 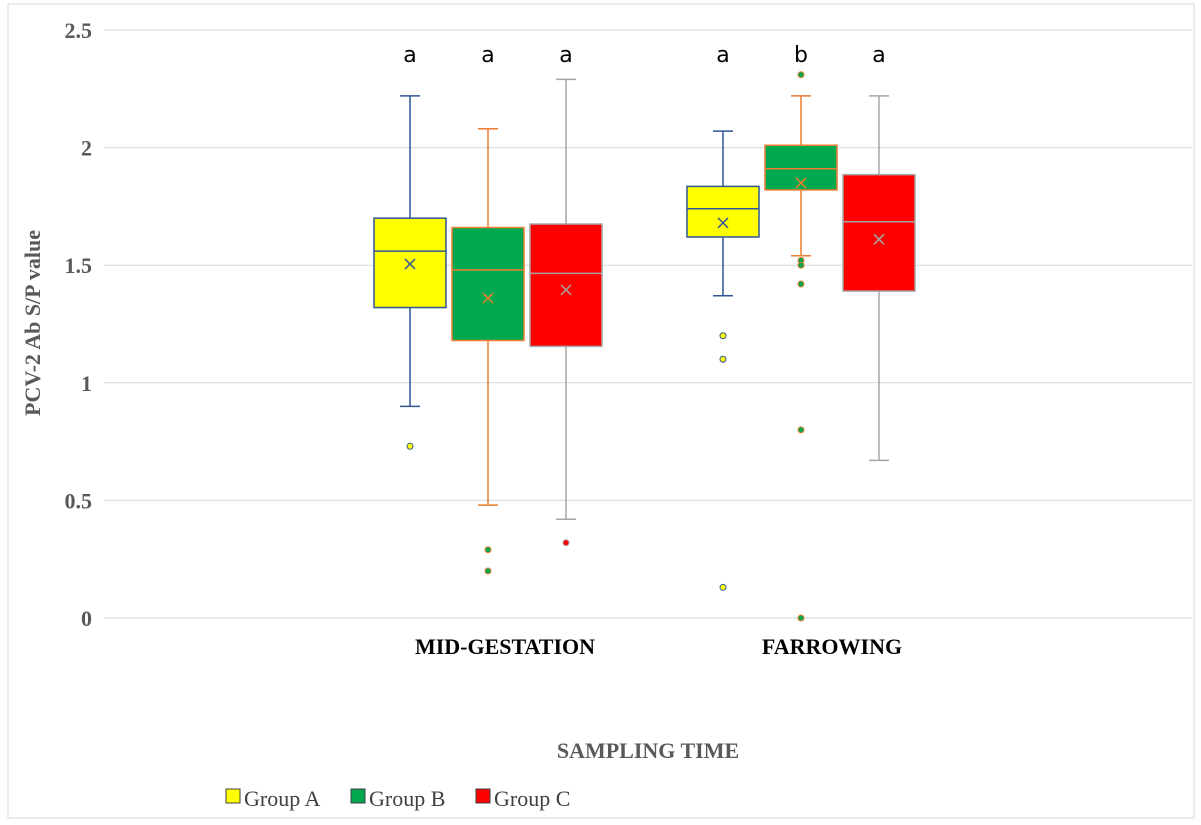 What do you see at coordinates (86, 618) in the screenshot?
I see `y-tick-label: 0` at bounding box center [86, 618].